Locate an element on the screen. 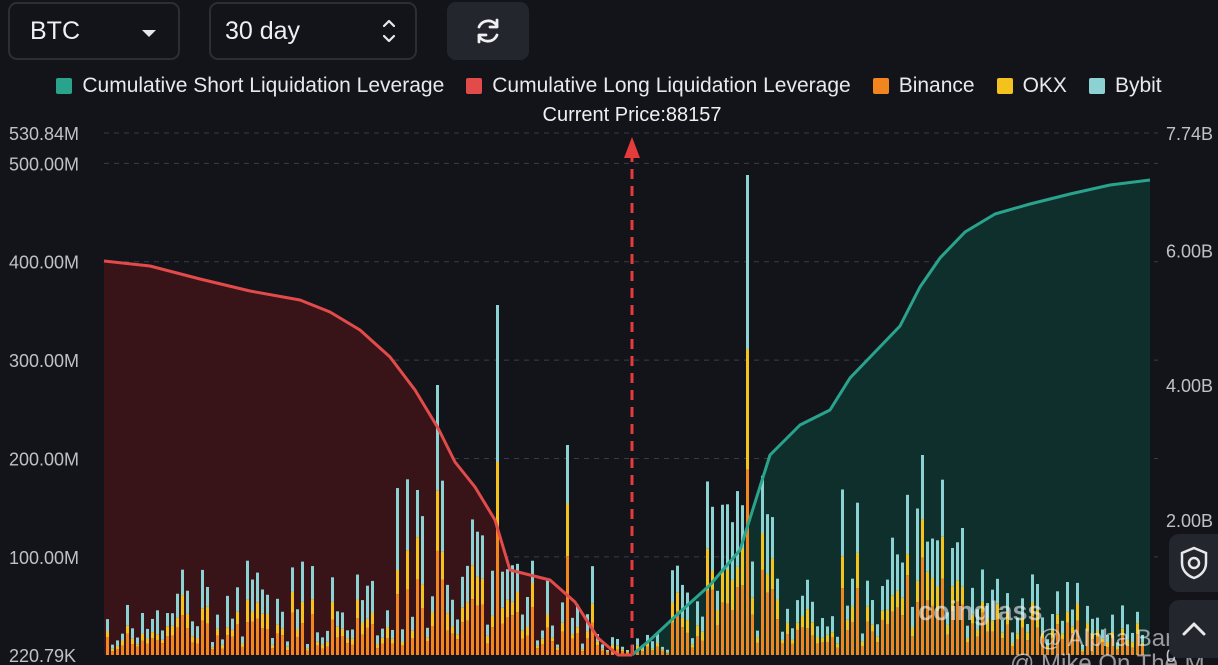 This screenshot has height=665, width=1218. legend-okx: OKX is located at coordinates (1031, 86).